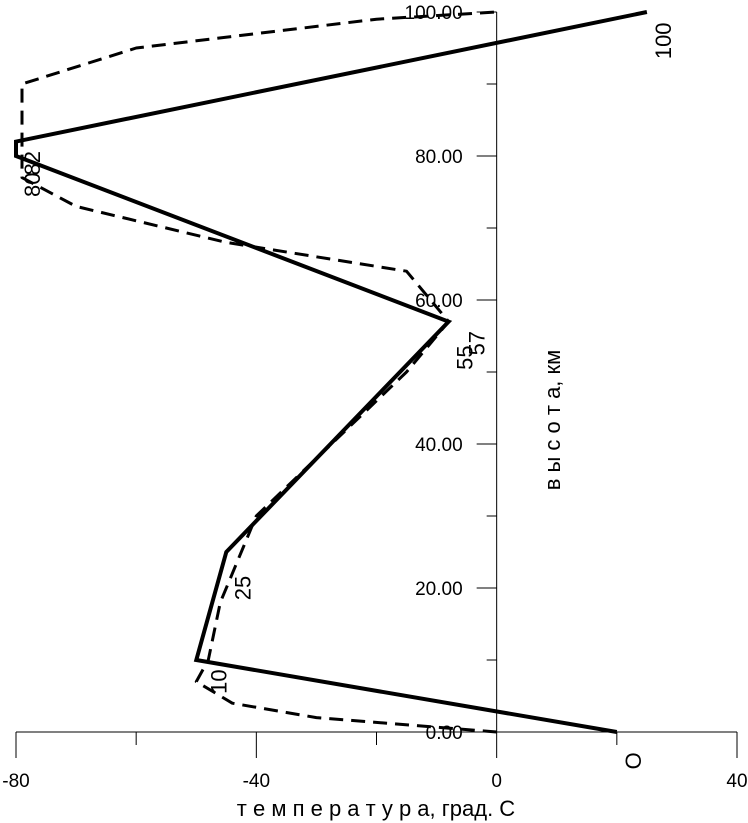  What do you see at coordinates (477, 343) in the screenshot?
I see `point-label: 57` at bounding box center [477, 343].